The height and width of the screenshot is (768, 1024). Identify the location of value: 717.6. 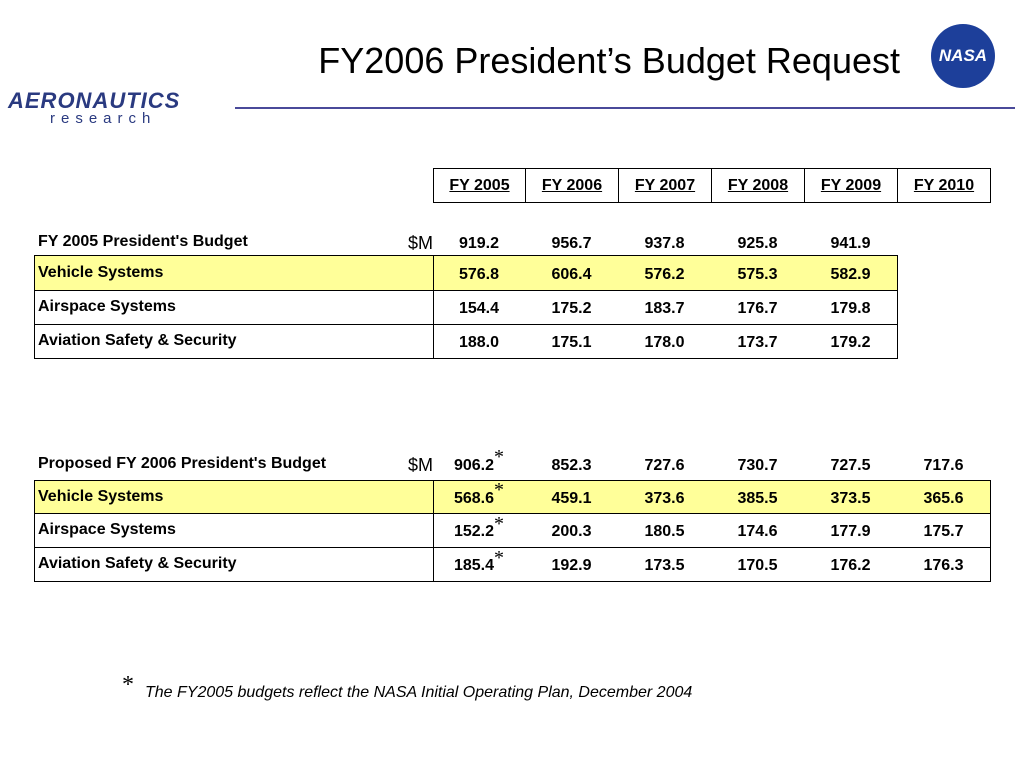
(943, 465).